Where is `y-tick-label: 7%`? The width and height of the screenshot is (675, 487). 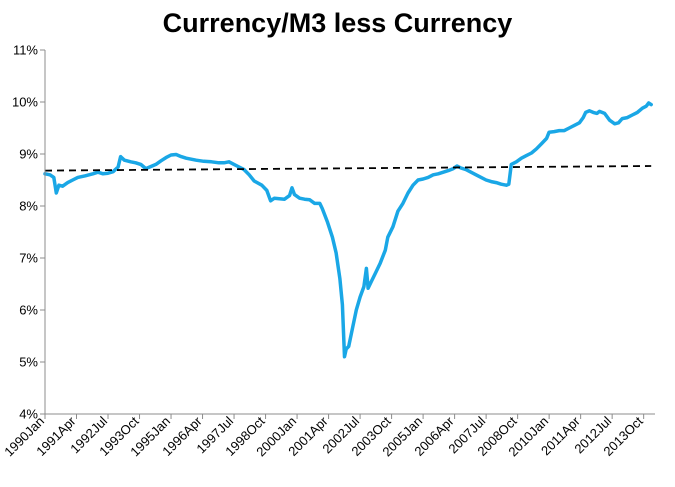
y-tick-label: 7% is located at coordinates (28, 258).